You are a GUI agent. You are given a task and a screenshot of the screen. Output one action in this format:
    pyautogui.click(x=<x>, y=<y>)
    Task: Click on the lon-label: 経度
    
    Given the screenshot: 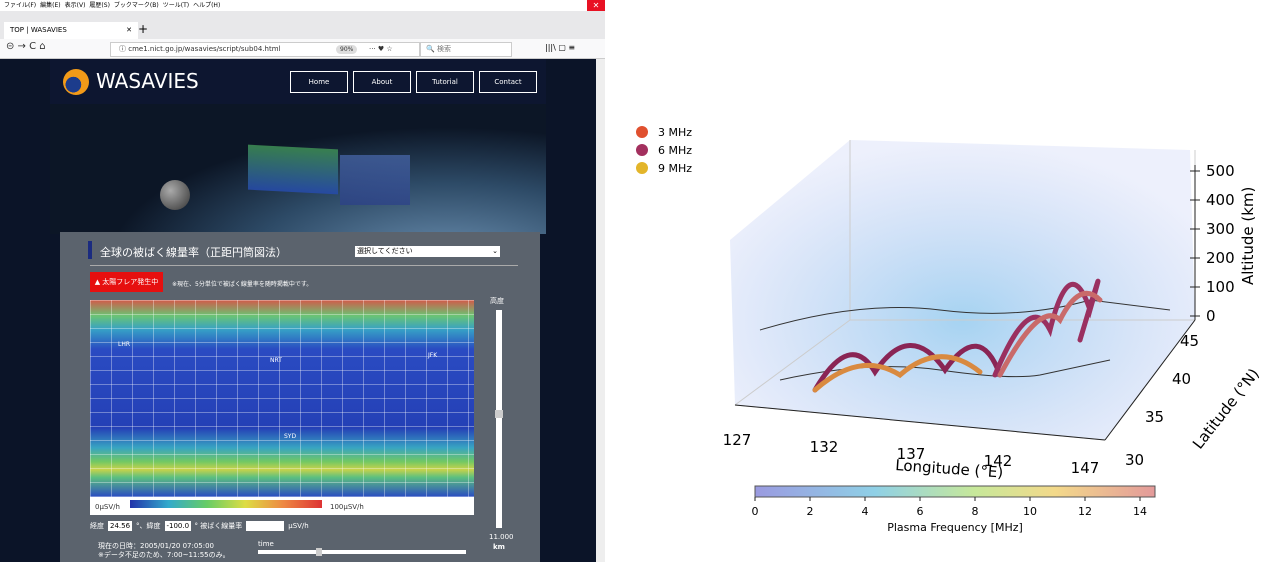 What is the action you would take?
    pyautogui.click(x=97, y=526)
    